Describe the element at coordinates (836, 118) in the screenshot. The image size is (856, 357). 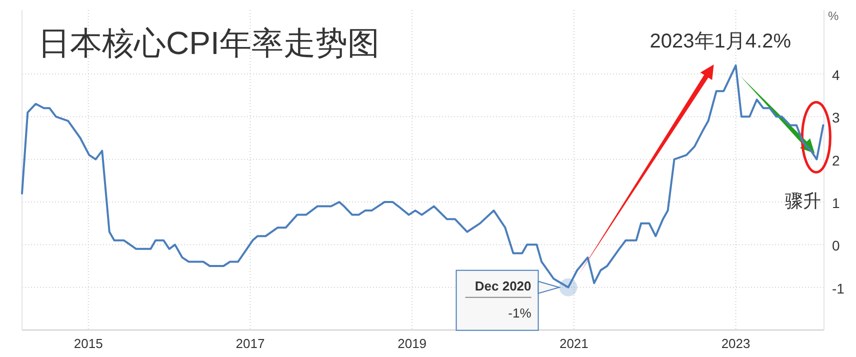
I see `y-tick-label: 3` at that location.